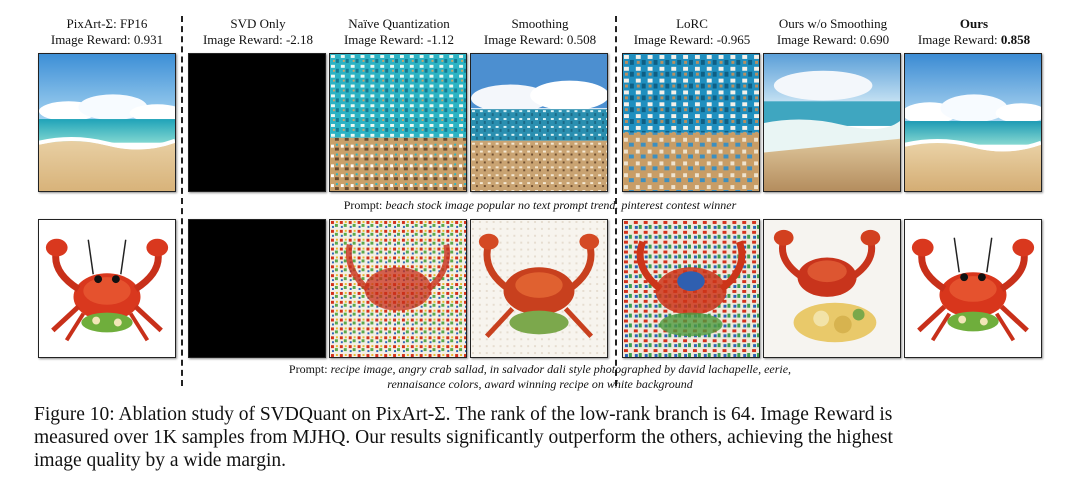  I want to click on col-title: Naïve Quantization, so click(399, 23).